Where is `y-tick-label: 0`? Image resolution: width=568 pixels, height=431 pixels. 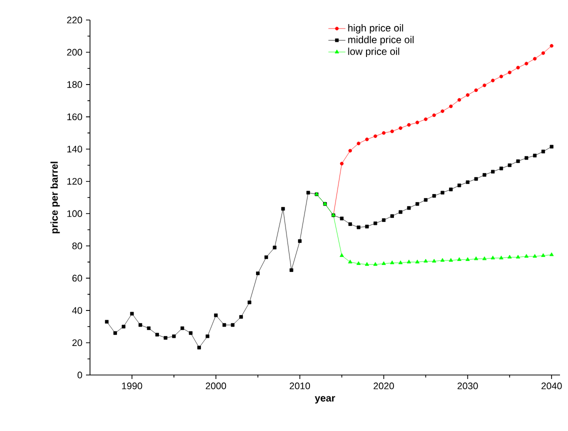 y-tick-label: 0 is located at coordinates (80, 375).